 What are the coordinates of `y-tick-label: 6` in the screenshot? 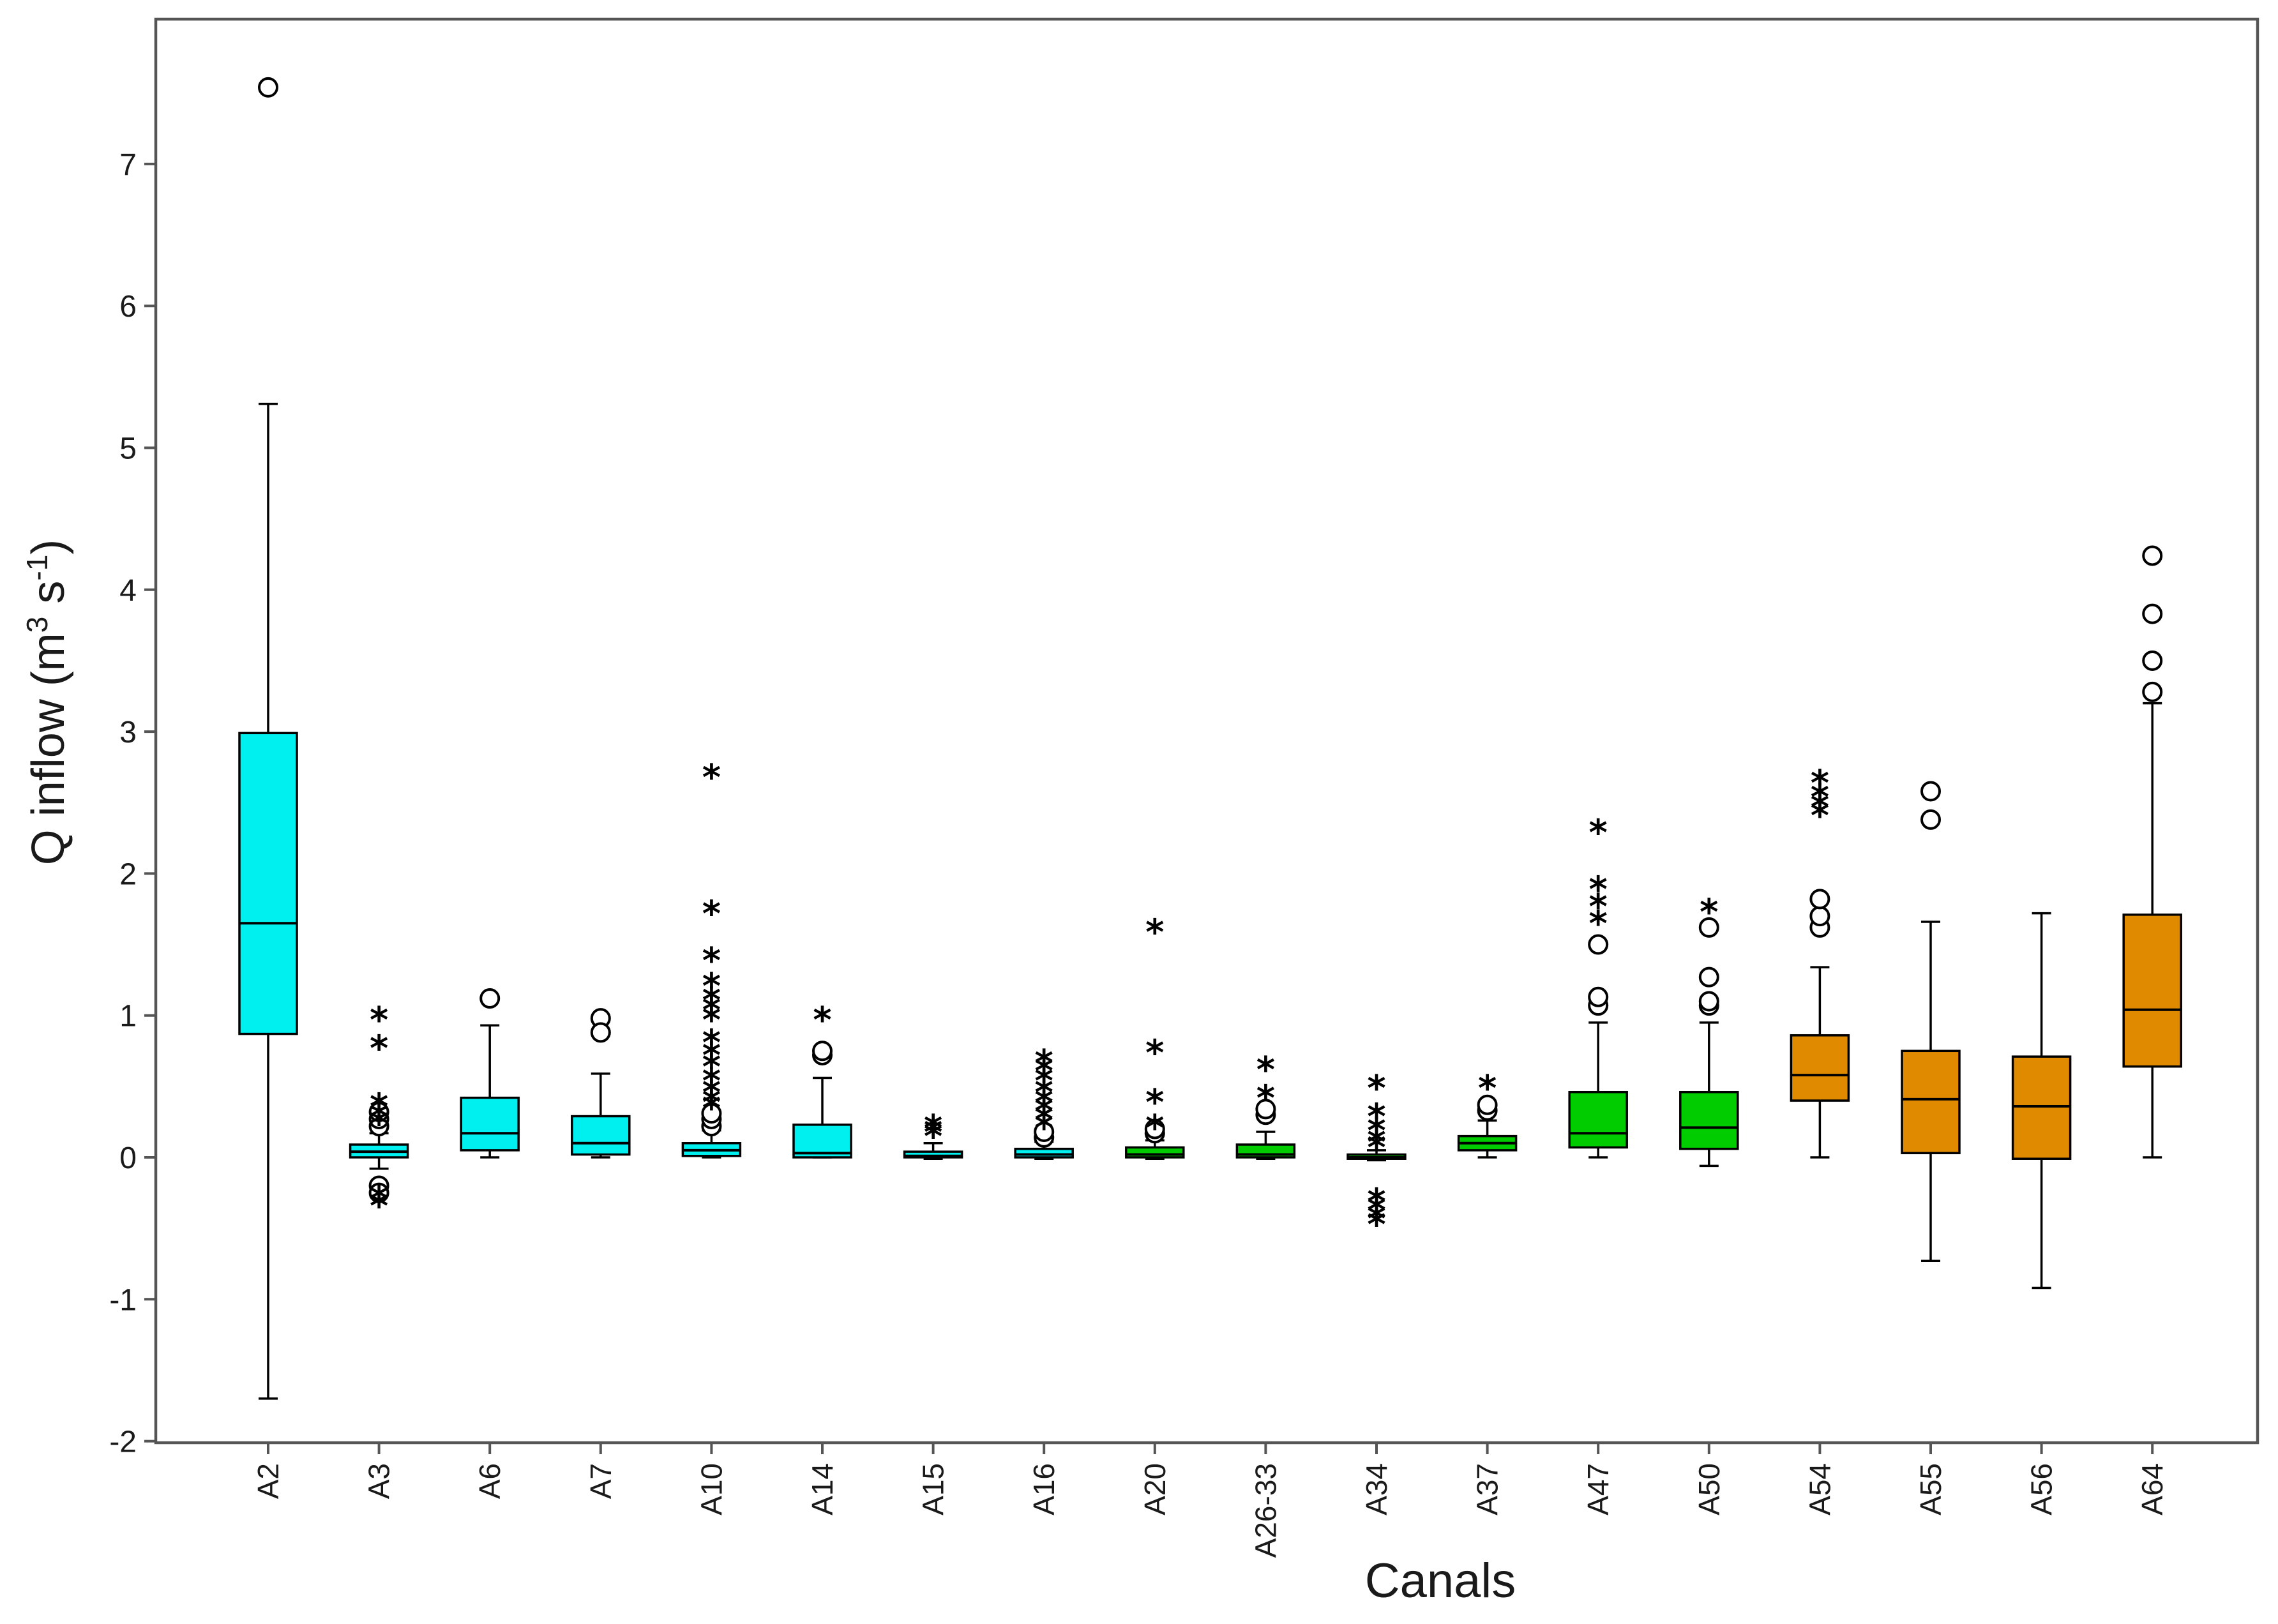 It's located at (128, 307).